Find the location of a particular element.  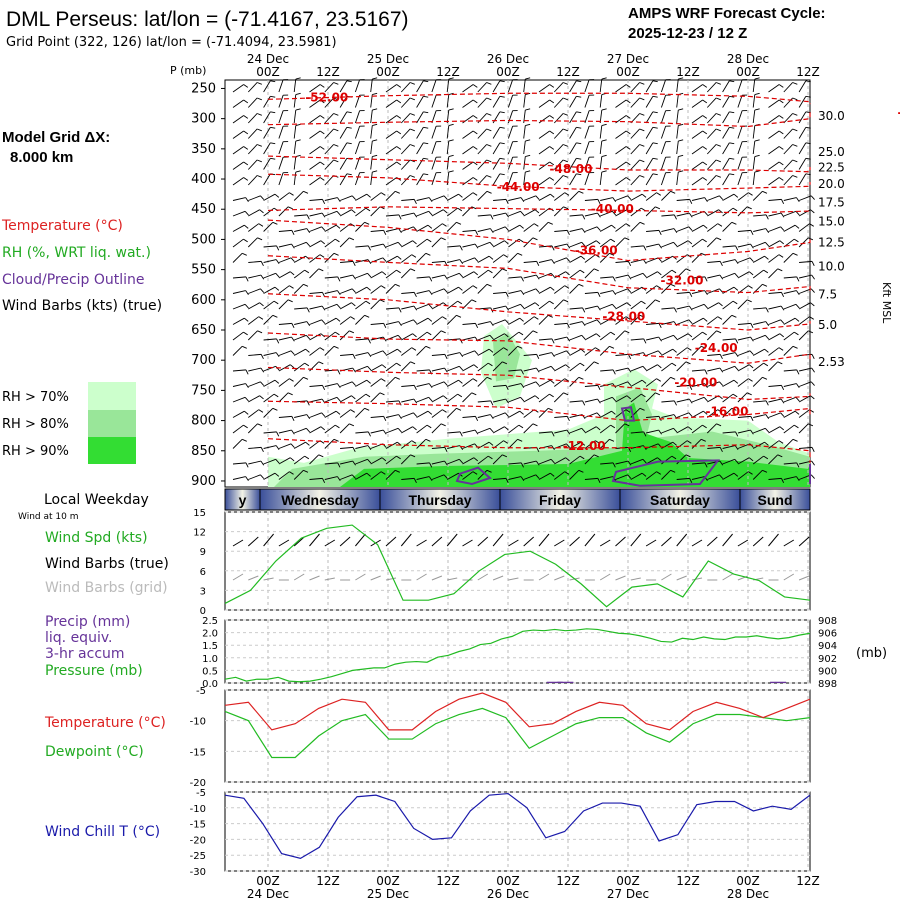

model-grid-label: Model Grid ΔX: is located at coordinates (56, 137).